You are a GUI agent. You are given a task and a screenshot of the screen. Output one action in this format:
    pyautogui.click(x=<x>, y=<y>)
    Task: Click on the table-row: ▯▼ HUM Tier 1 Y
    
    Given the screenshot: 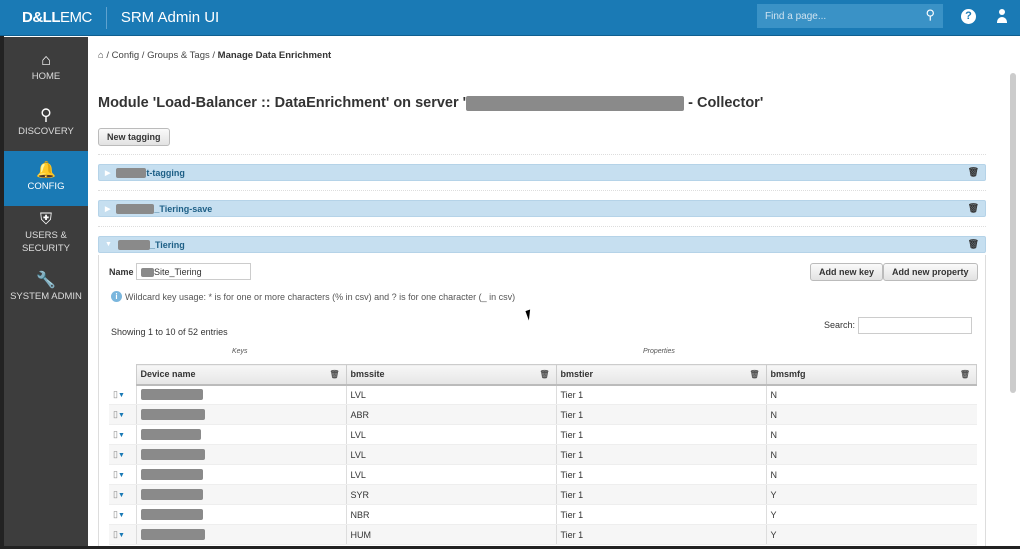 What is the action you would take?
    pyautogui.click(x=543, y=534)
    